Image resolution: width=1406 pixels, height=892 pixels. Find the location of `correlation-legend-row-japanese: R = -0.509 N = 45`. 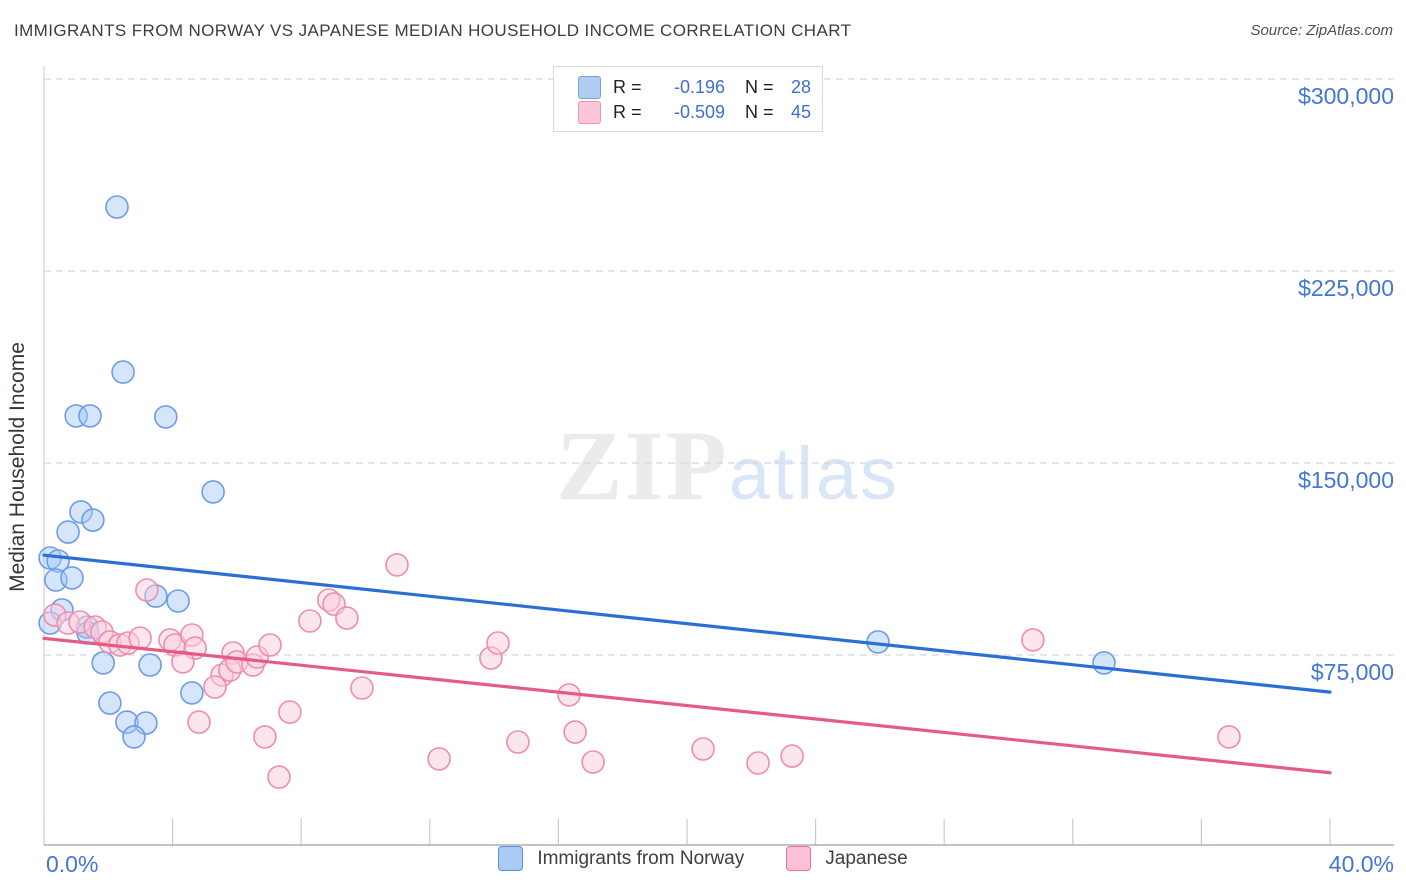

correlation-legend-row-japanese: R = -0.509 N = 45 is located at coordinates (700, 112).